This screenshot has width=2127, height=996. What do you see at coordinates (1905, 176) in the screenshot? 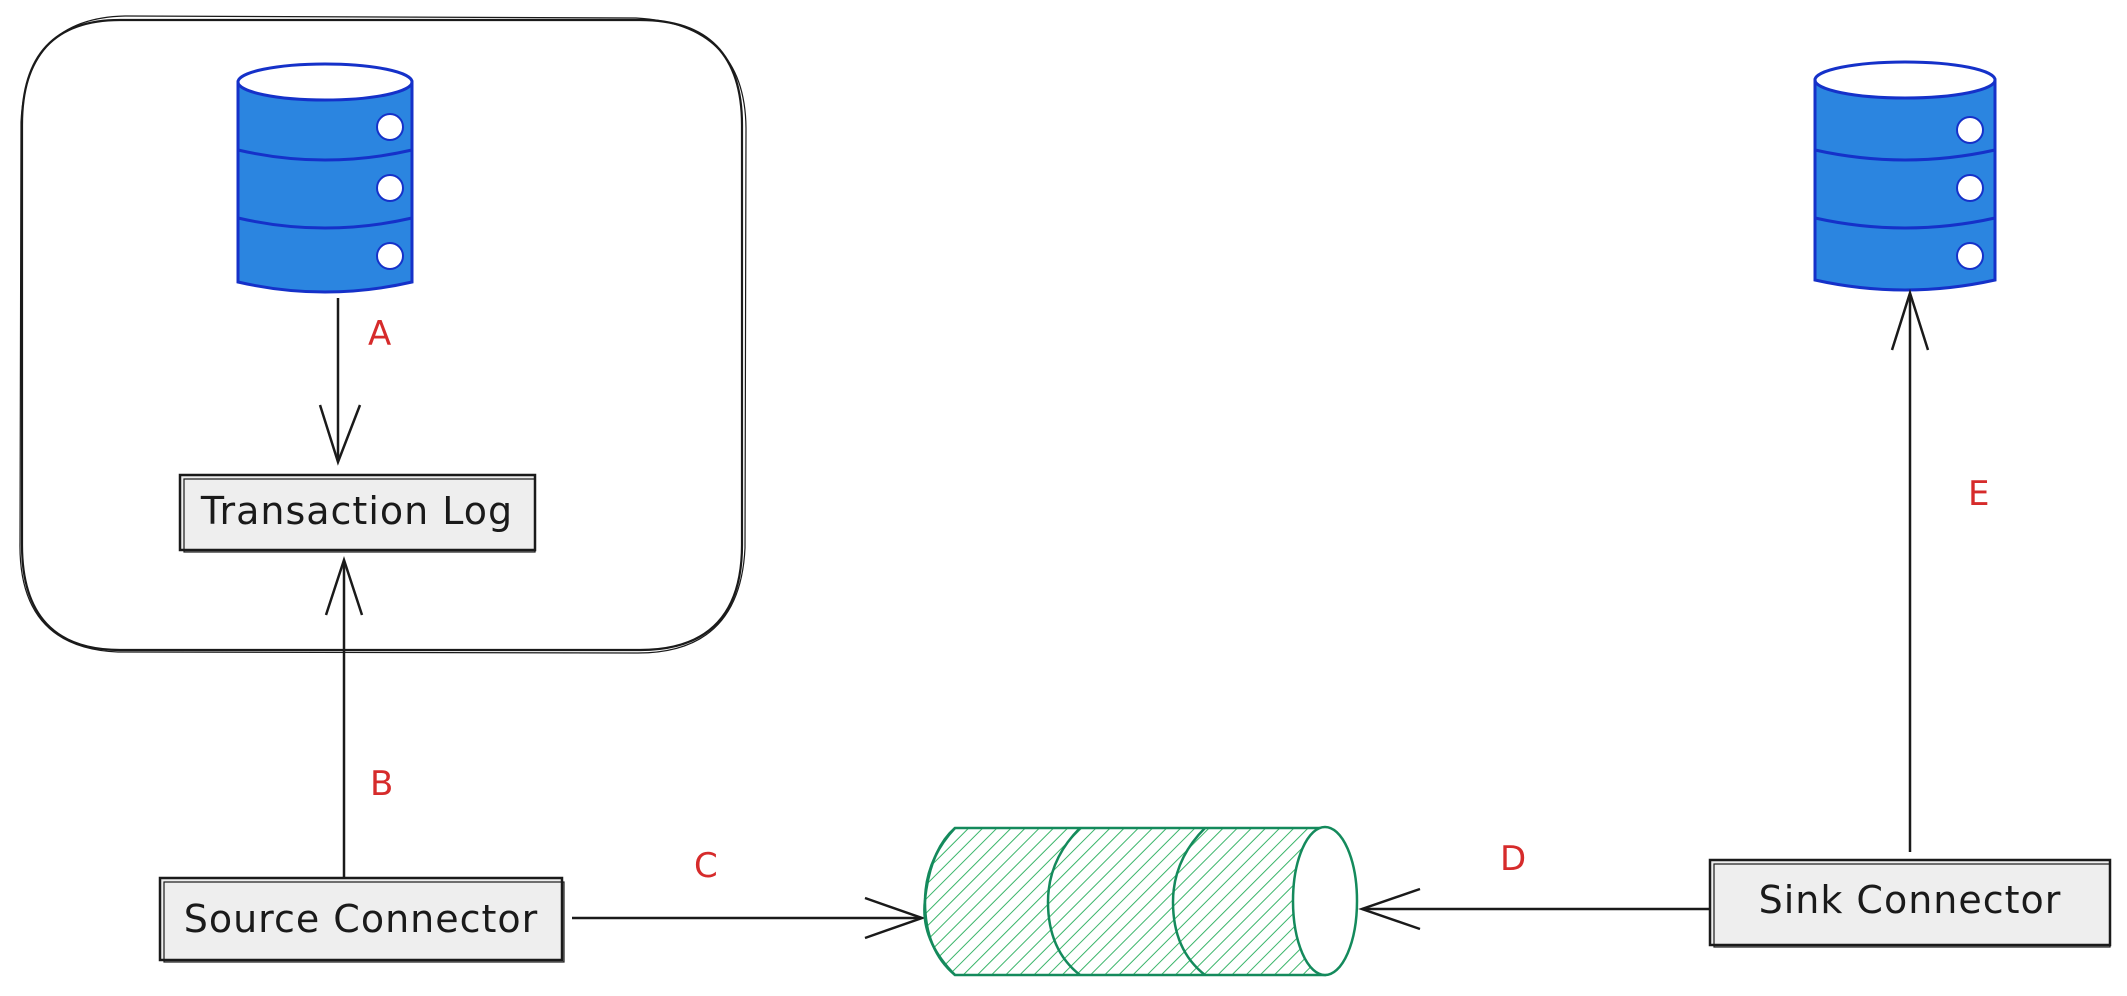
I see `sink-database-icon` at bounding box center [1905, 176].